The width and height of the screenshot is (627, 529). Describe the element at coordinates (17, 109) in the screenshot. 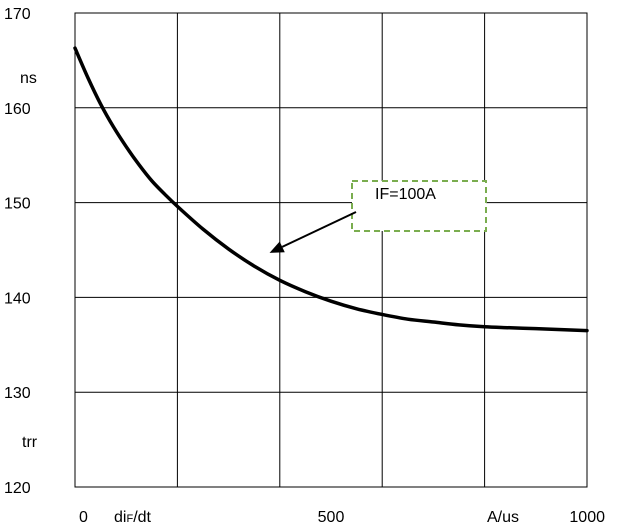

I see `y-tick-label: 160` at that location.